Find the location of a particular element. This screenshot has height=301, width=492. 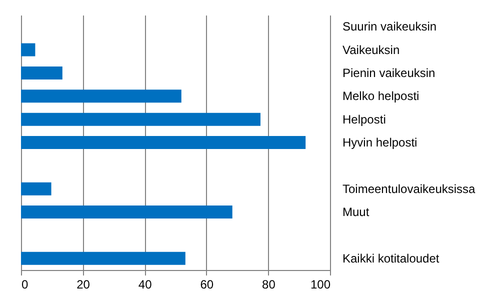

x-tick-label: 40 is located at coordinates (145, 285).